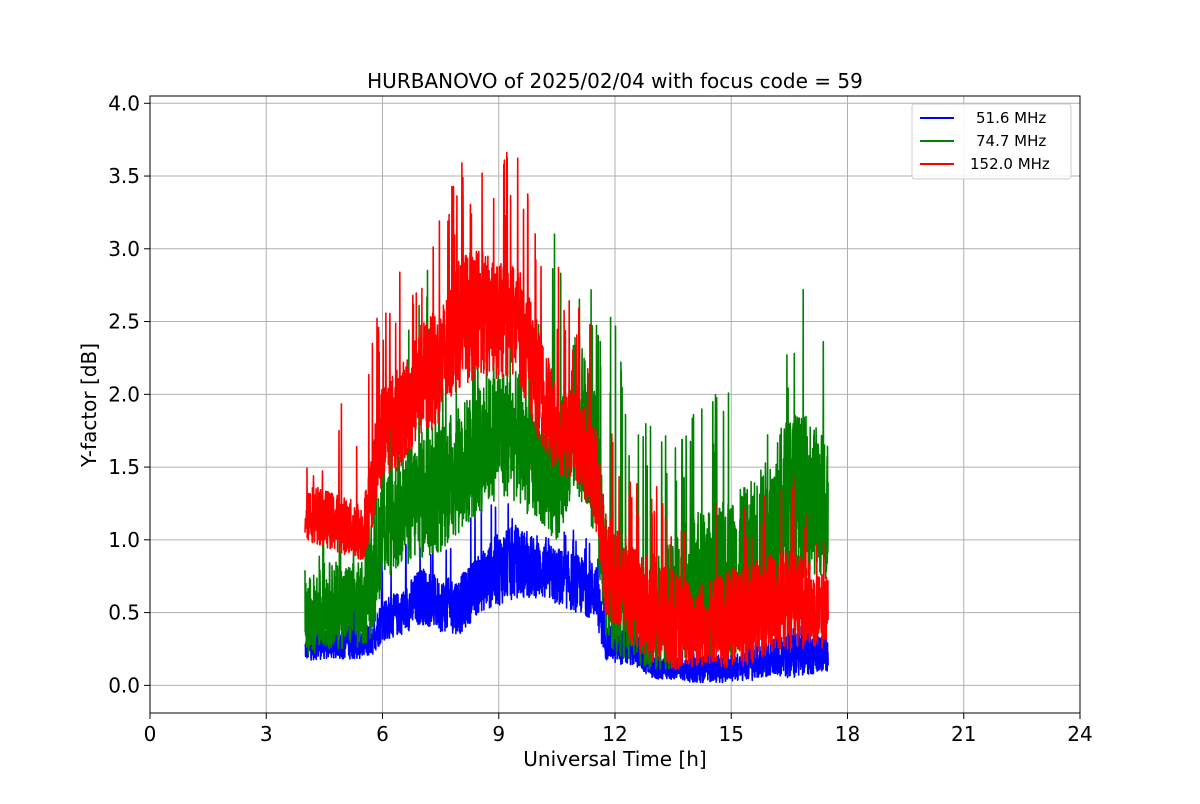  I want to click on legend-label-74-7: 74.7 MHz, so click(1011, 141).